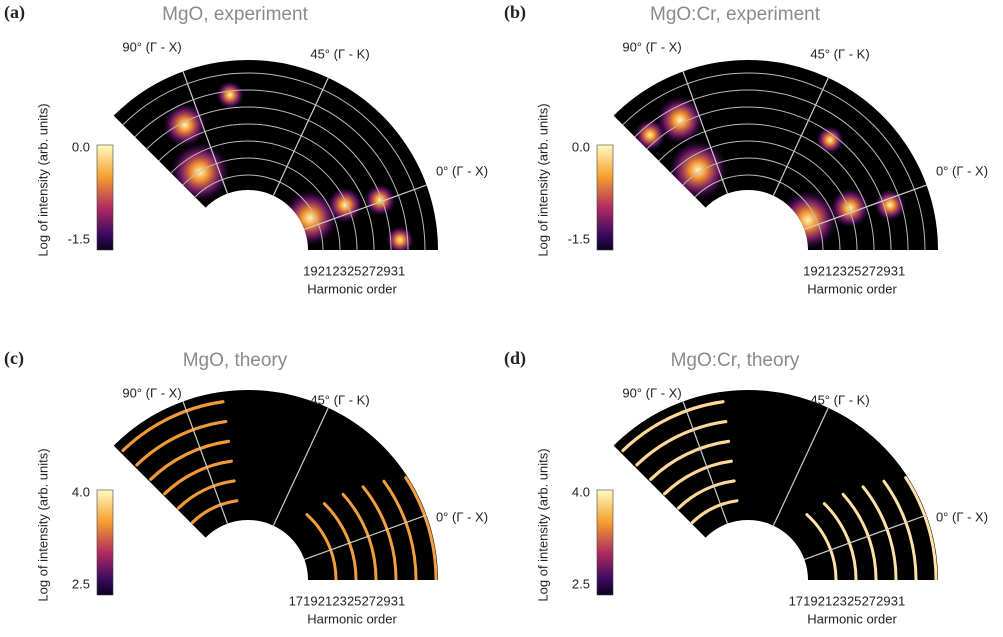 The width and height of the screenshot is (1003, 637). What do you see at coordinates (542, 179) in the screenshot?
I see `y-axis-label: Log of intensity (arb. units)` at bounding box center [542, 179].